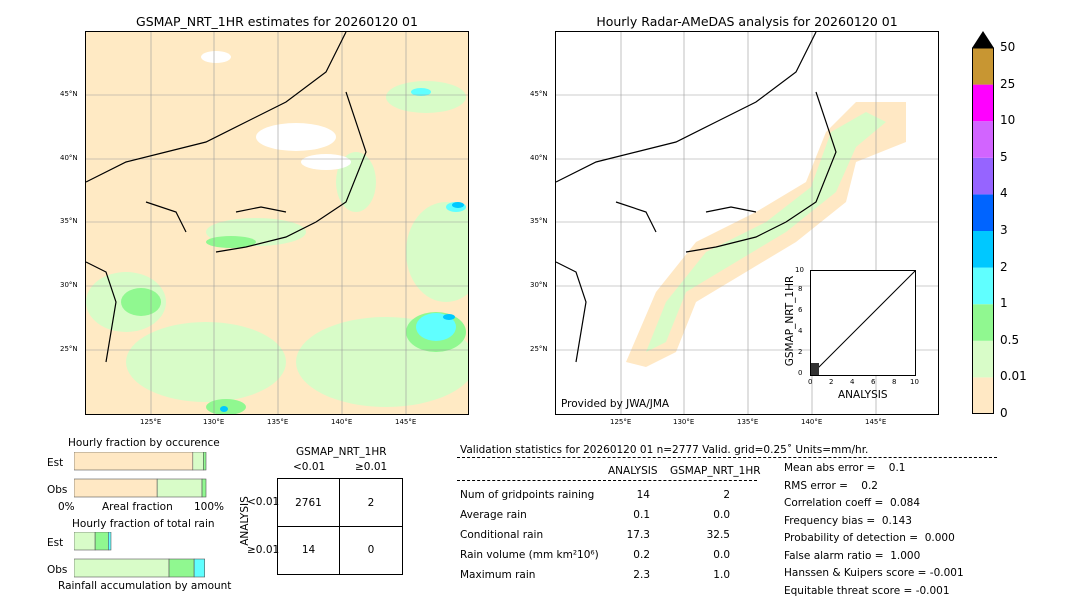  What do you see at coordinates (371, 503) in the screenshot?
I see `cell-false-alarm: 2` at bounding box center [371, 503].